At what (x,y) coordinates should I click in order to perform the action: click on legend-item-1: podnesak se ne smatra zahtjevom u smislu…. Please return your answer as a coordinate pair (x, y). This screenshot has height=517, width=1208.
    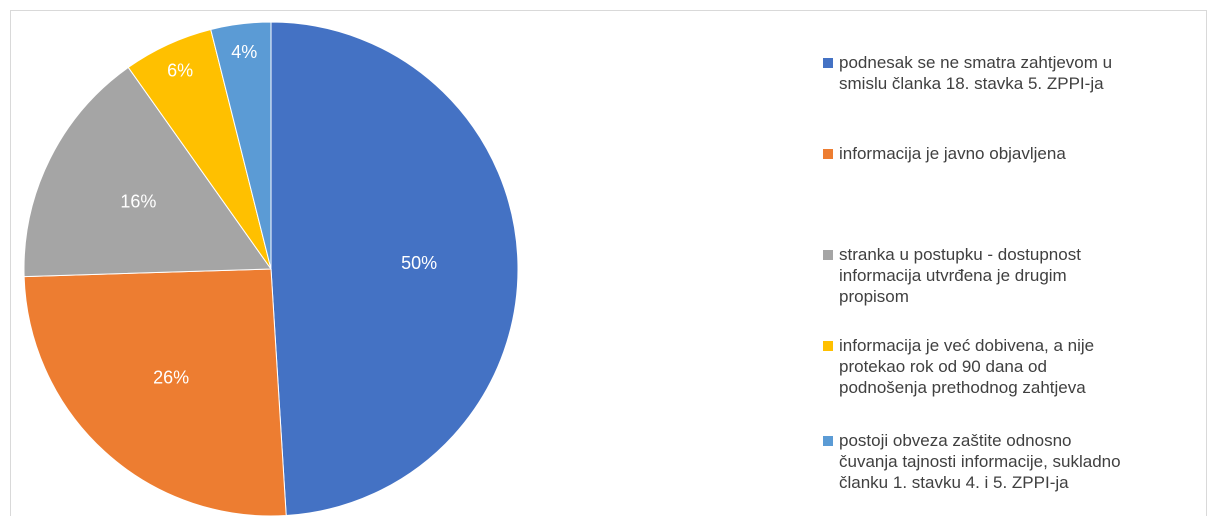
    Looking at the image, I should click on (1008, 73).